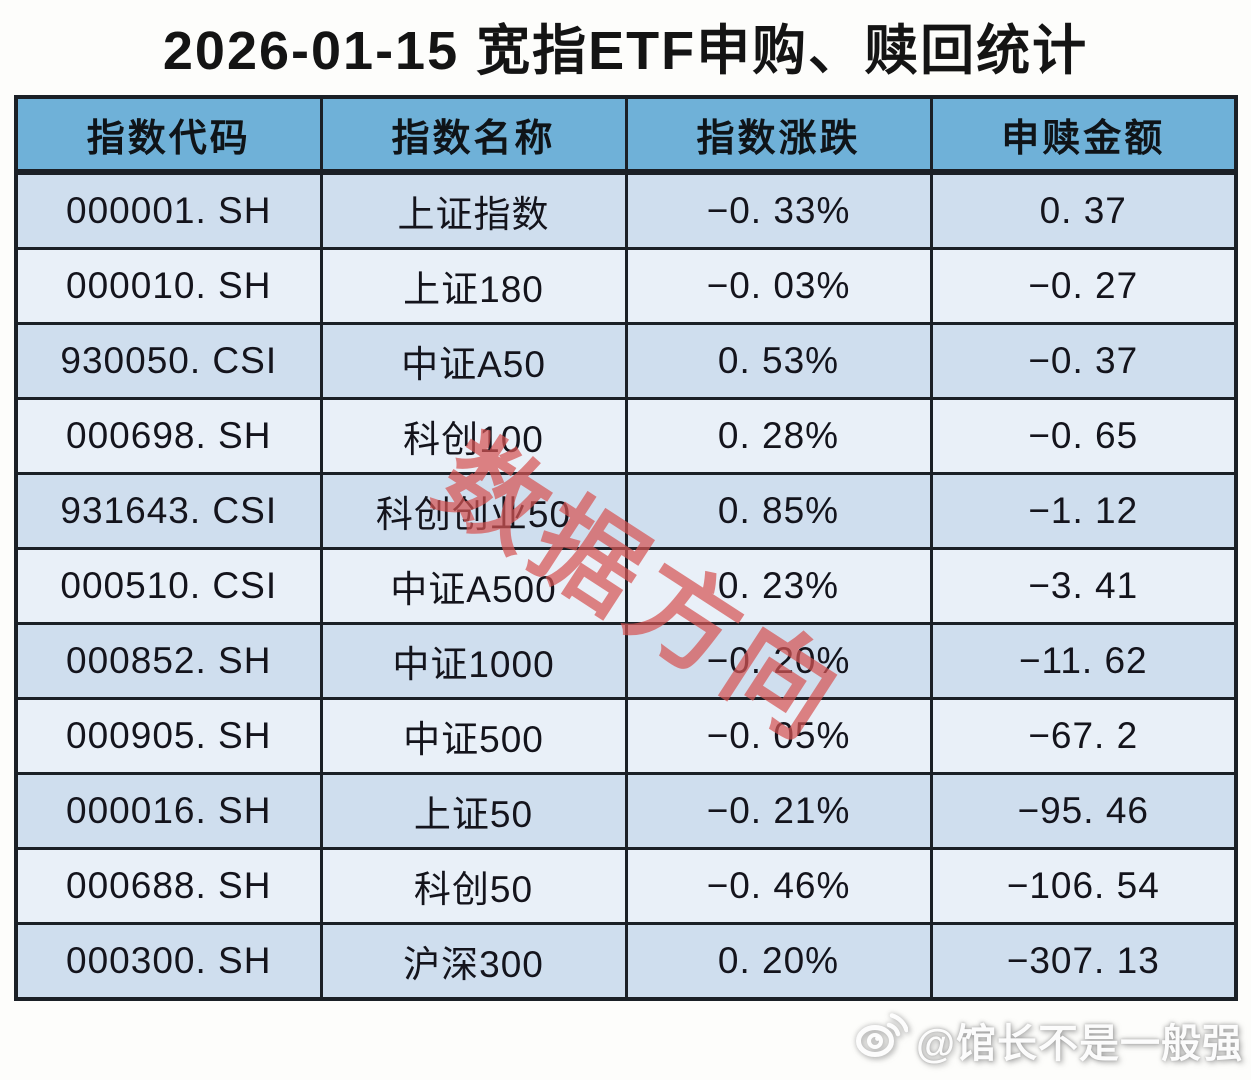 This screenshot has height=1080, width=1251. Describe the element at coordinates (778, 586) in the screenshot. I see `cell-change: 0. 23%` at that location.